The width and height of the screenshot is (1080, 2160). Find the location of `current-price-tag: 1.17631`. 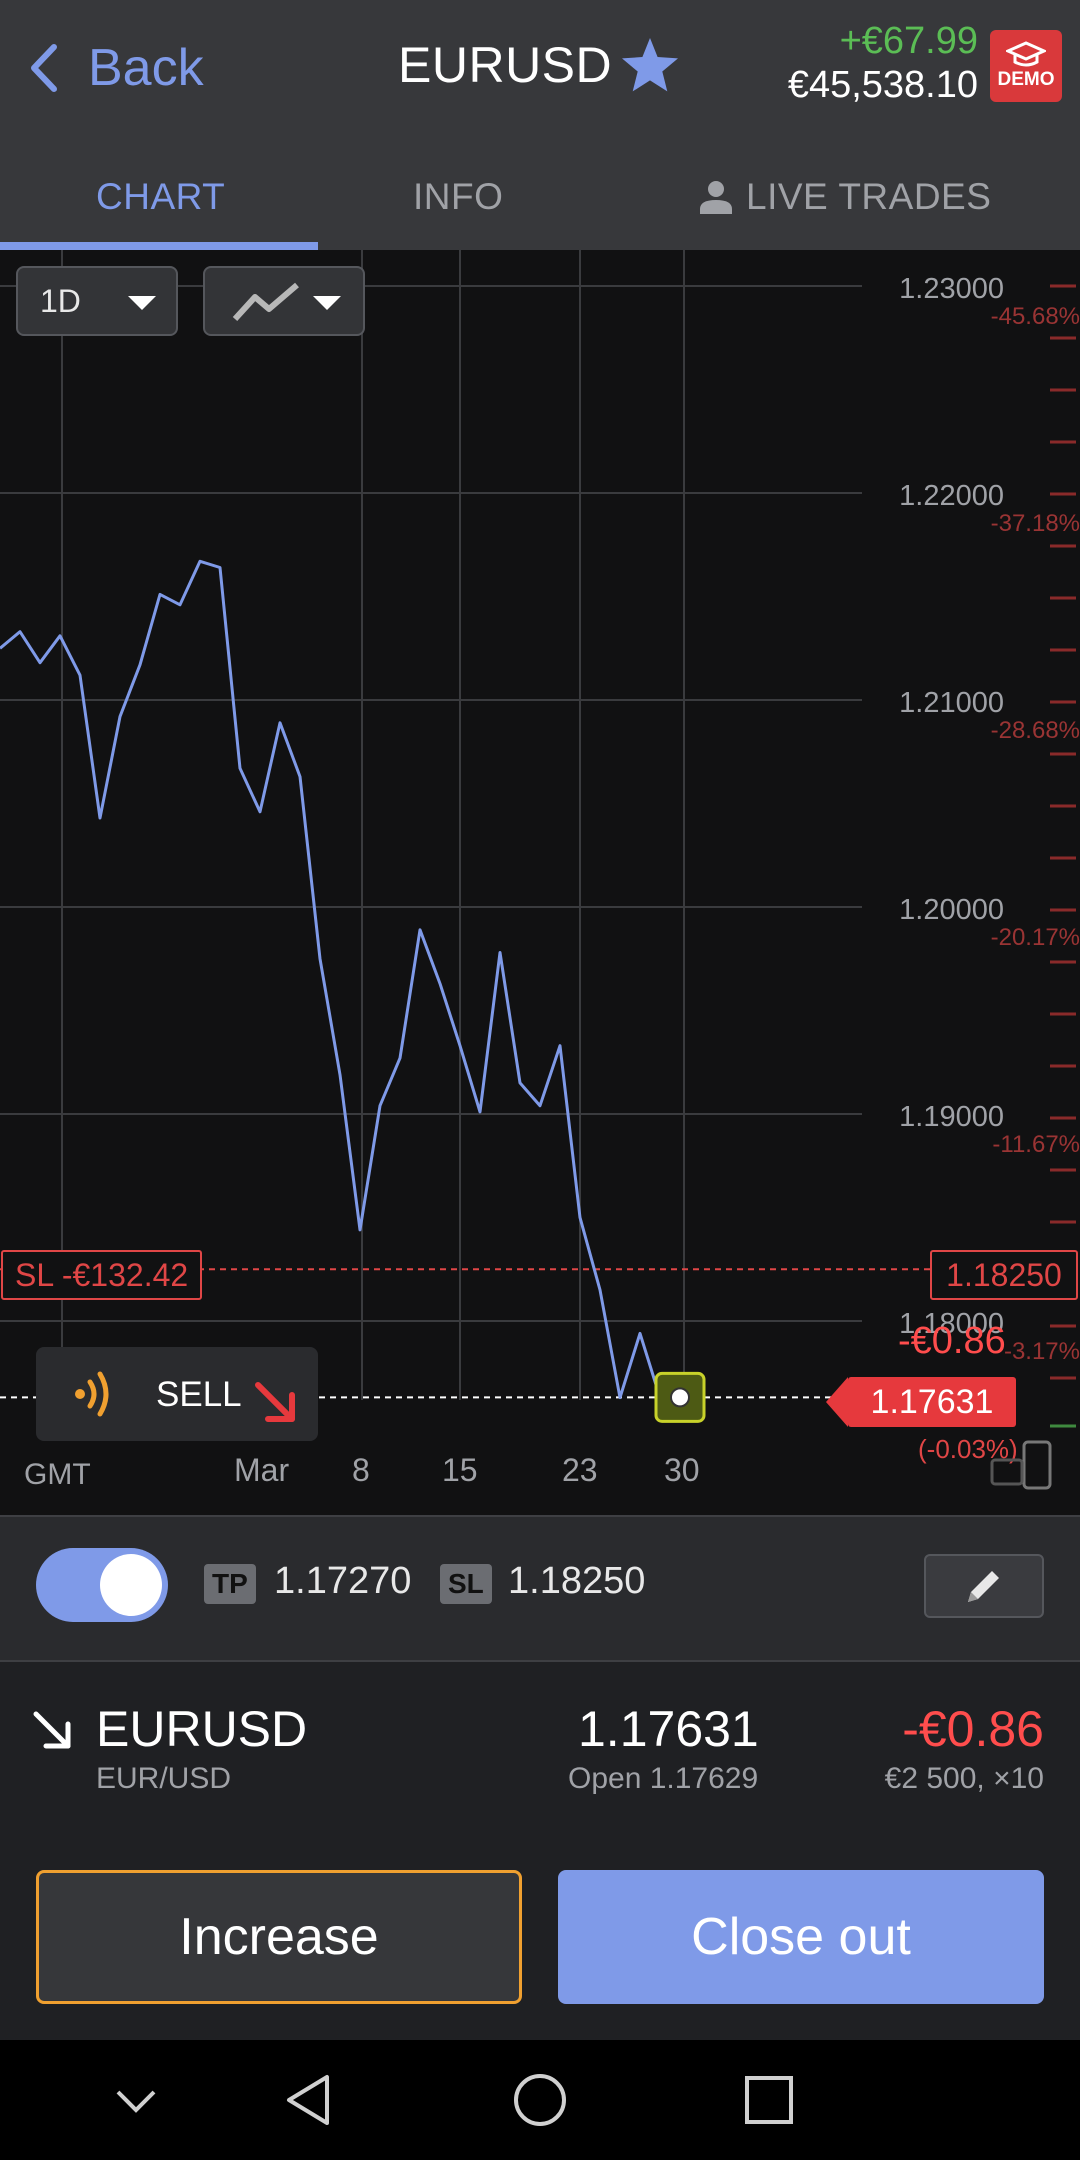

current-price-tag: 1.17631 is located at coordinates (921, 1402).